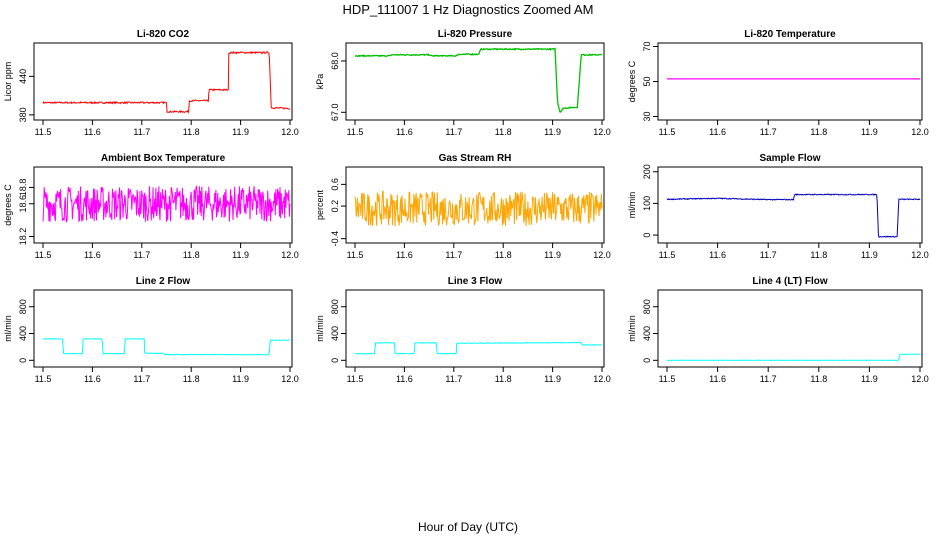 The image size is (936, 540). What do you see at coordinates (166, 82) in the screenshot?
I see `series-line-li-820-co2` at bounding box center [166, 82].